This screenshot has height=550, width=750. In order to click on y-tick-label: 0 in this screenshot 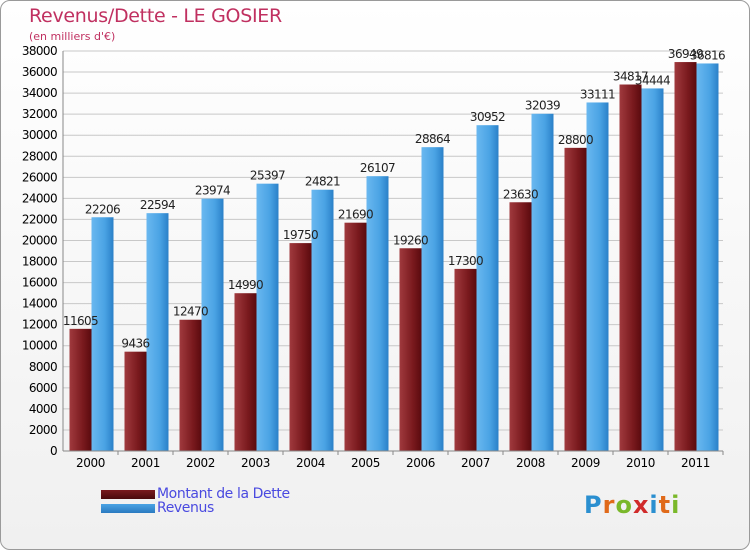, I will do `click(53, 451)`.